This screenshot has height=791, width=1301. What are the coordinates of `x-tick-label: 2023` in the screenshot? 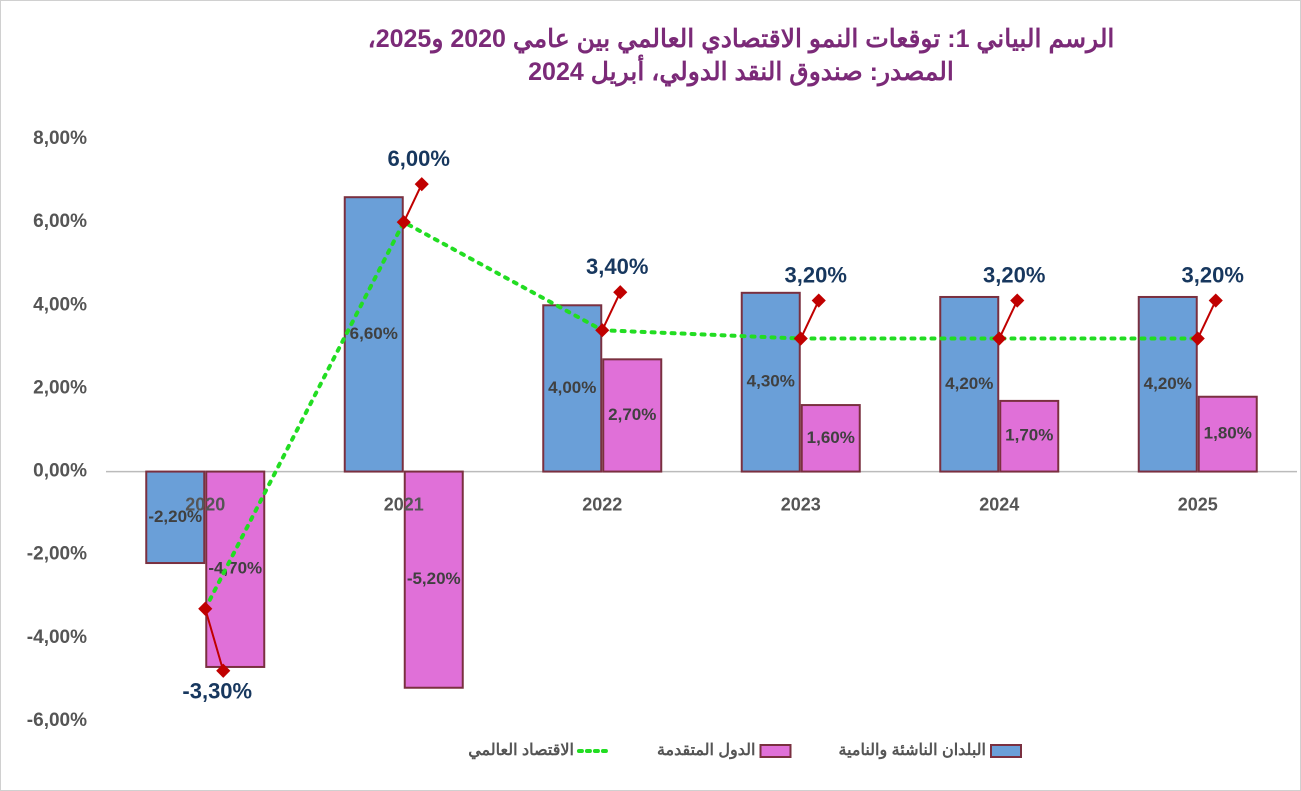 It's located at (801, 504).